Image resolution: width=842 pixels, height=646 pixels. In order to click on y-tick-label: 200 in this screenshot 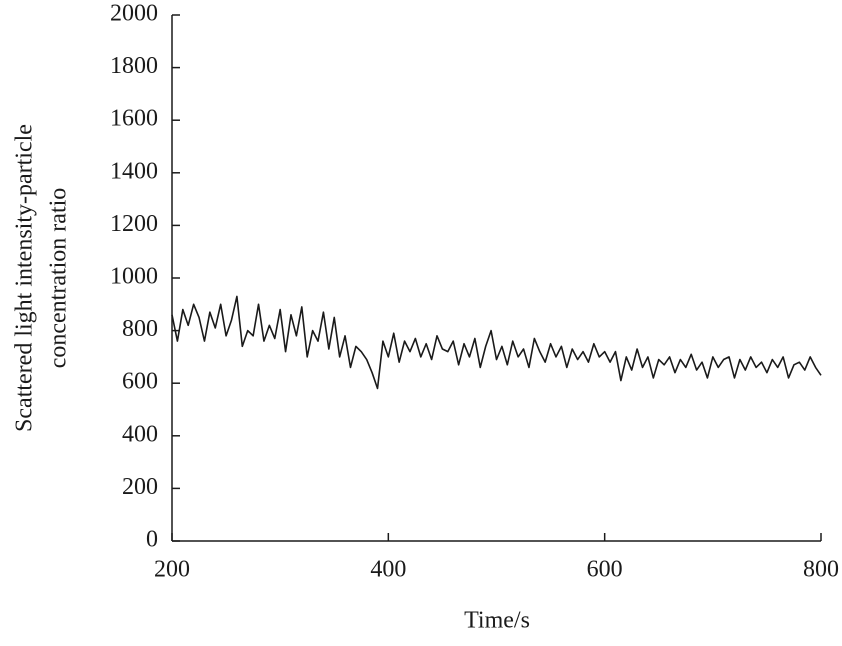, I will do `click(140, 487)`.